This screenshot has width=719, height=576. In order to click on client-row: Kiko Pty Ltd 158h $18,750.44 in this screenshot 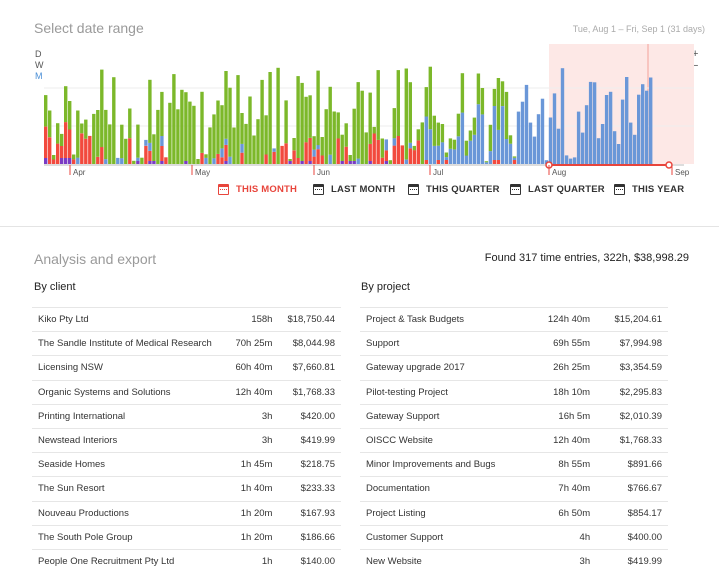, I will do `click(186, 319)`.